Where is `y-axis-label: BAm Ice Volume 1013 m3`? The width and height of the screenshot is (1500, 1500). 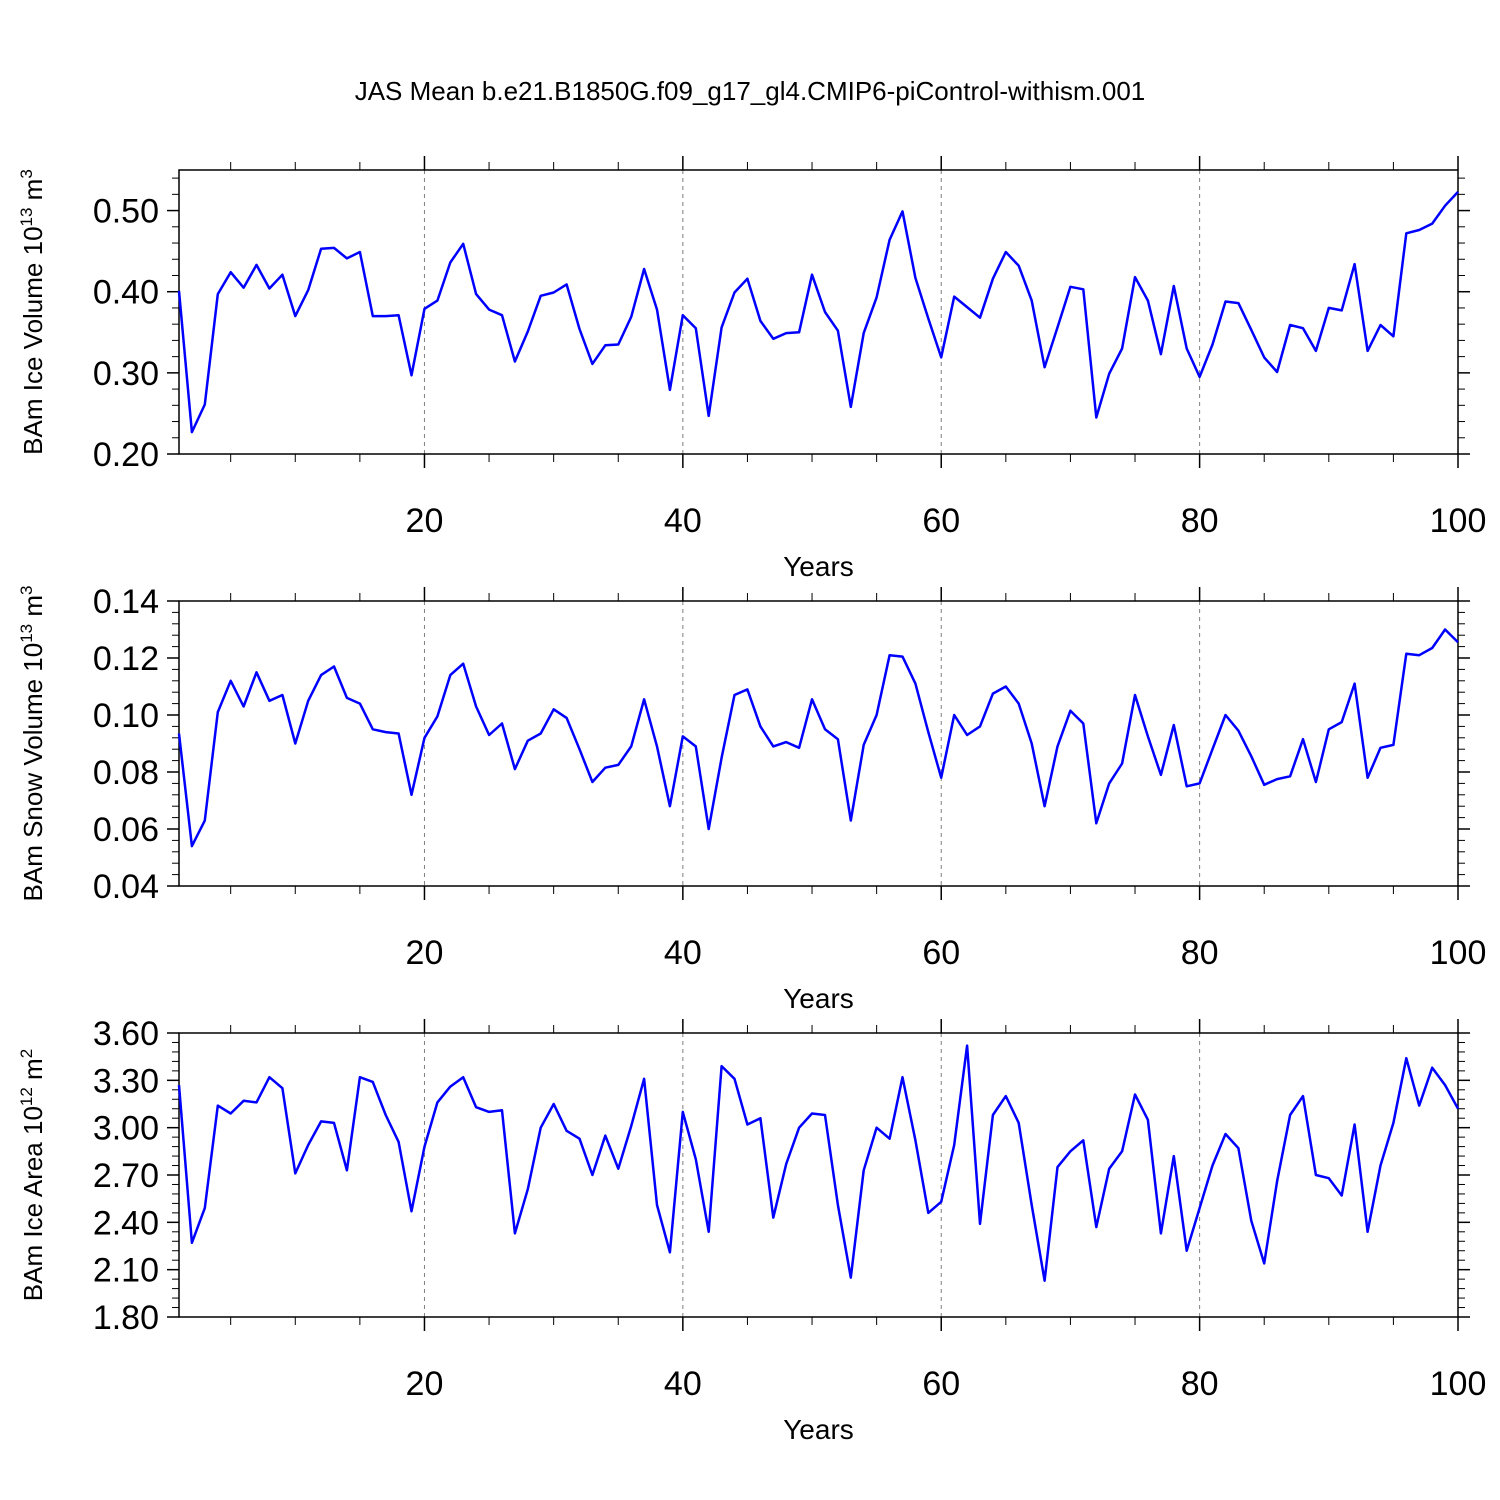
y-axis-label: BAm Ice Volume 1013 m3 is located at coordinates (32, 312).